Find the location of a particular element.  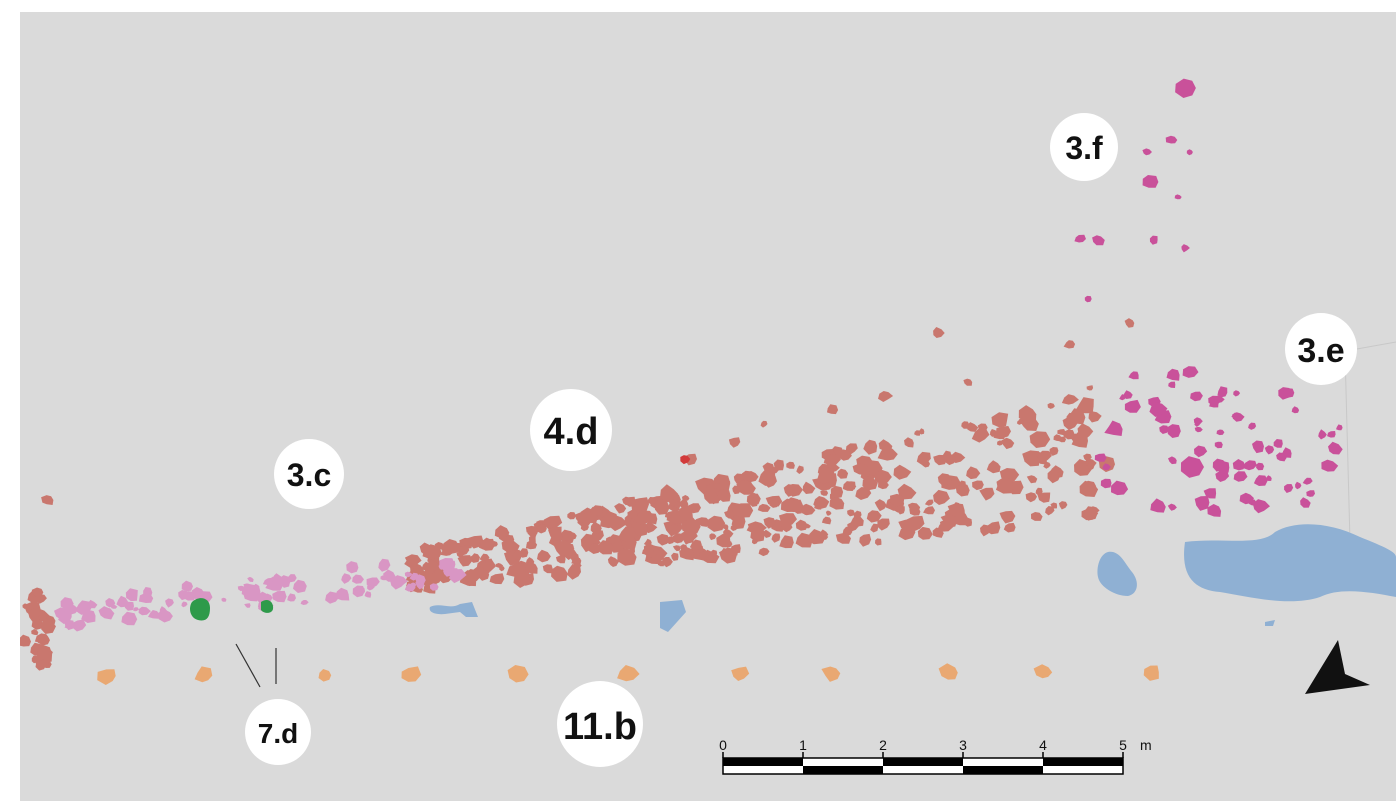

label-circle is located at coordinates (1084, 147).